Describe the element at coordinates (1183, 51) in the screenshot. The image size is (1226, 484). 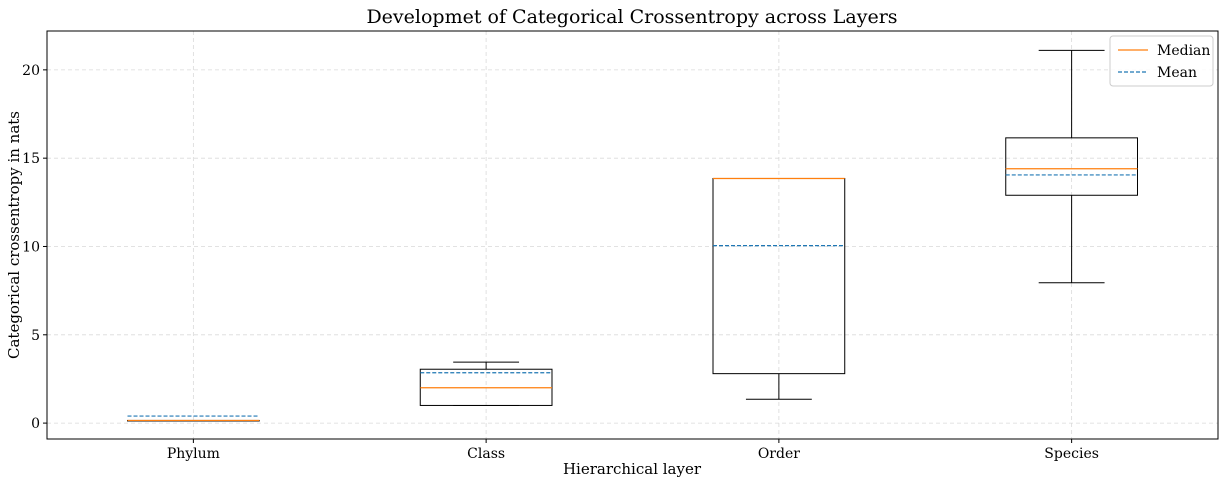
I see `legend-label-median: Median` at that location.